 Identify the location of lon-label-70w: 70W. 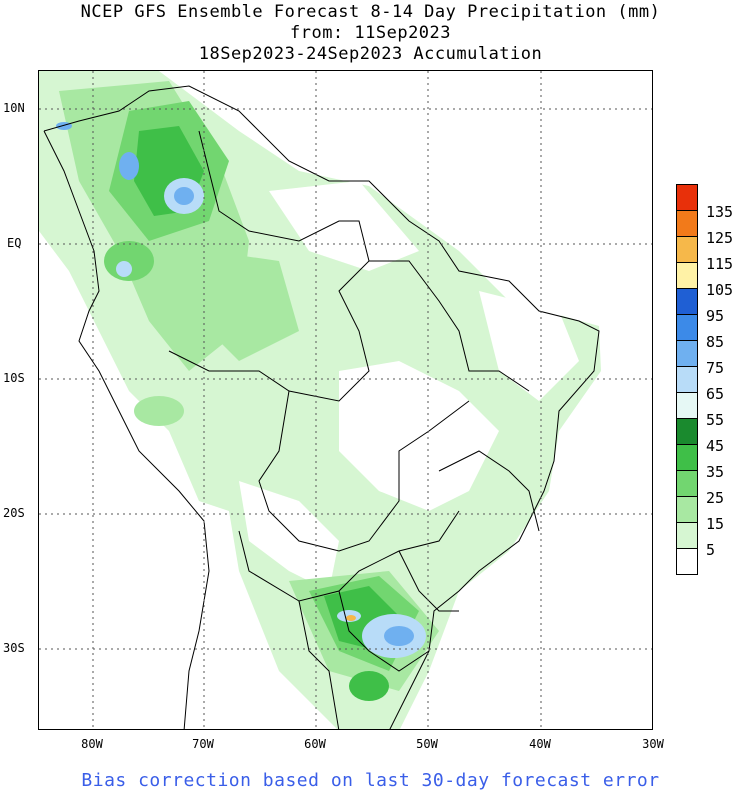
(203, 744).